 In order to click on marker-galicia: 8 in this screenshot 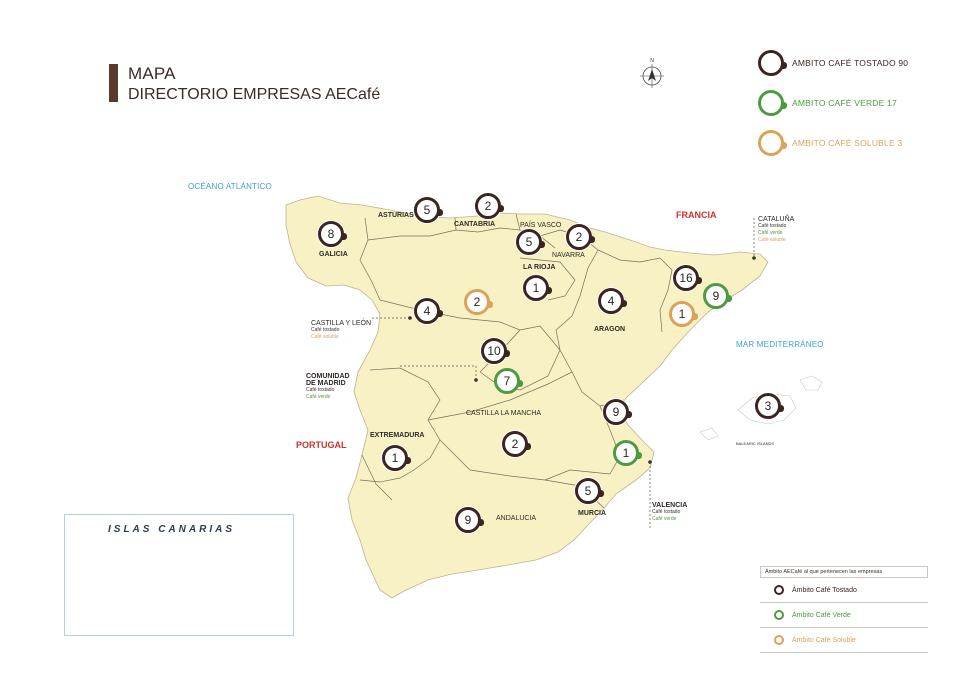, I will do `click(332, 234)`.